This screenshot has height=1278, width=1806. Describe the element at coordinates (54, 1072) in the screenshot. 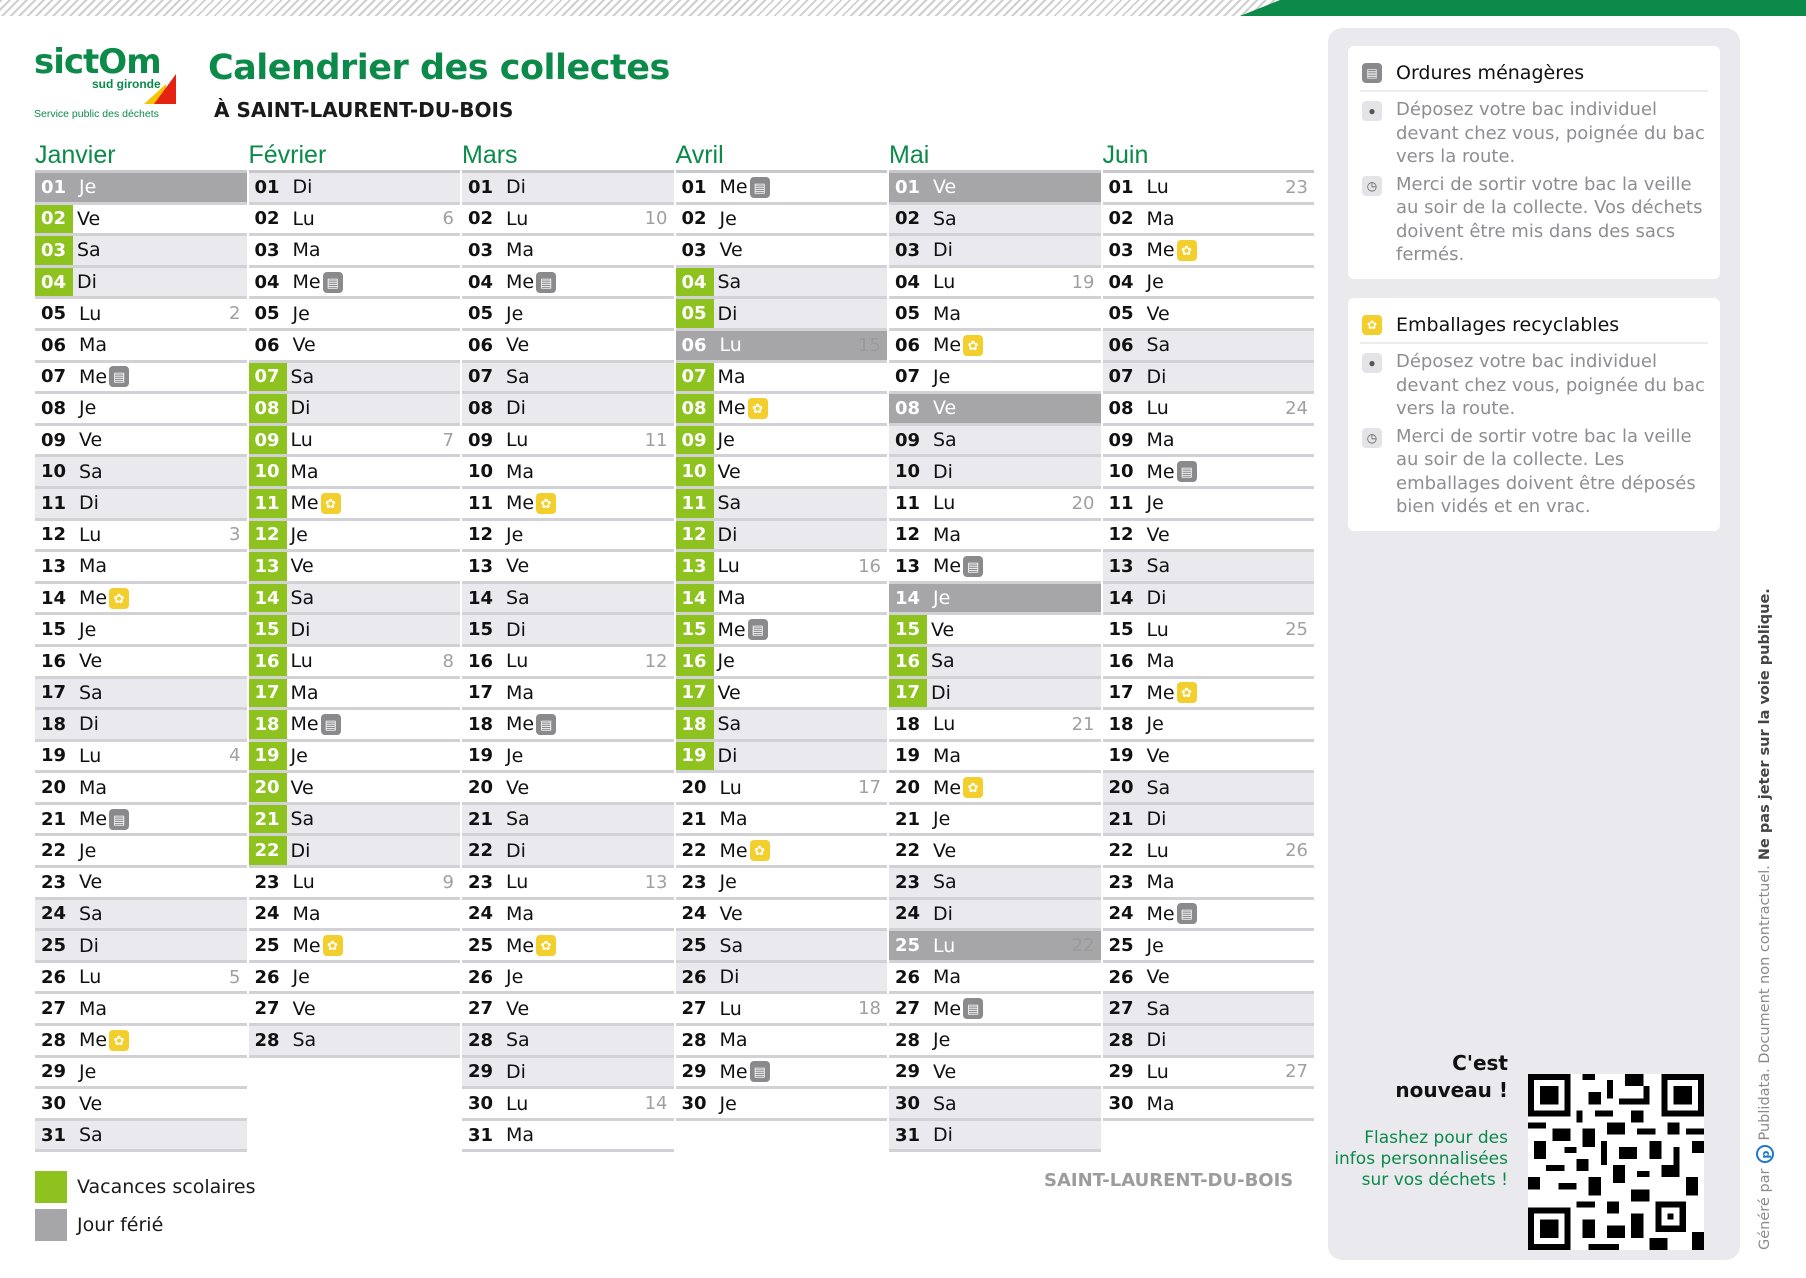

I see `day-number: 29` at that location.